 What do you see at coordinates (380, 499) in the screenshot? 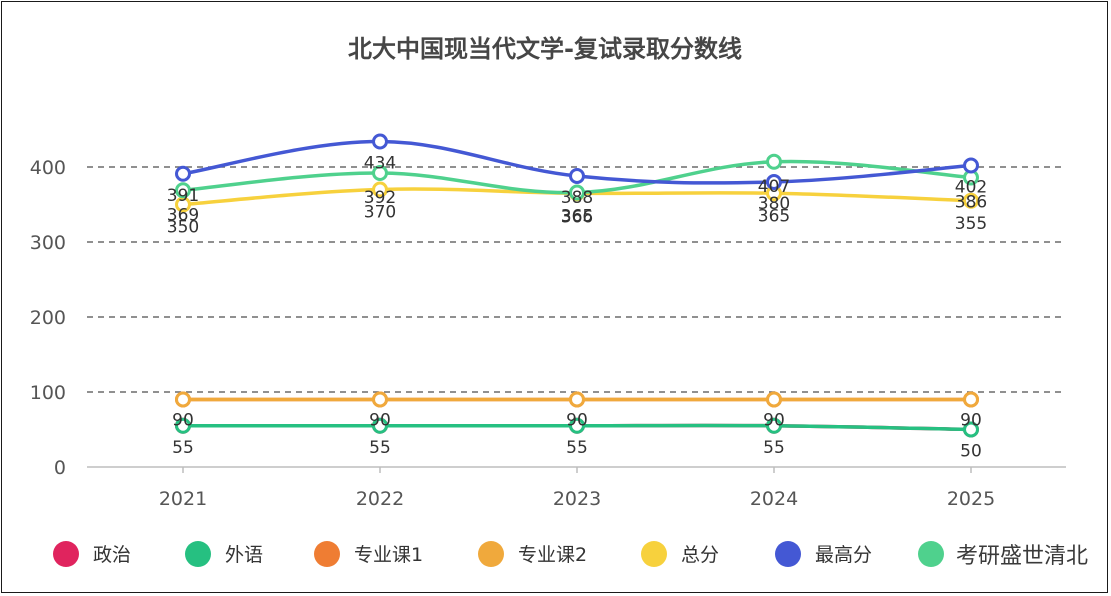
I see `x-tick-label: 2022` at bounding box center [380, 499].